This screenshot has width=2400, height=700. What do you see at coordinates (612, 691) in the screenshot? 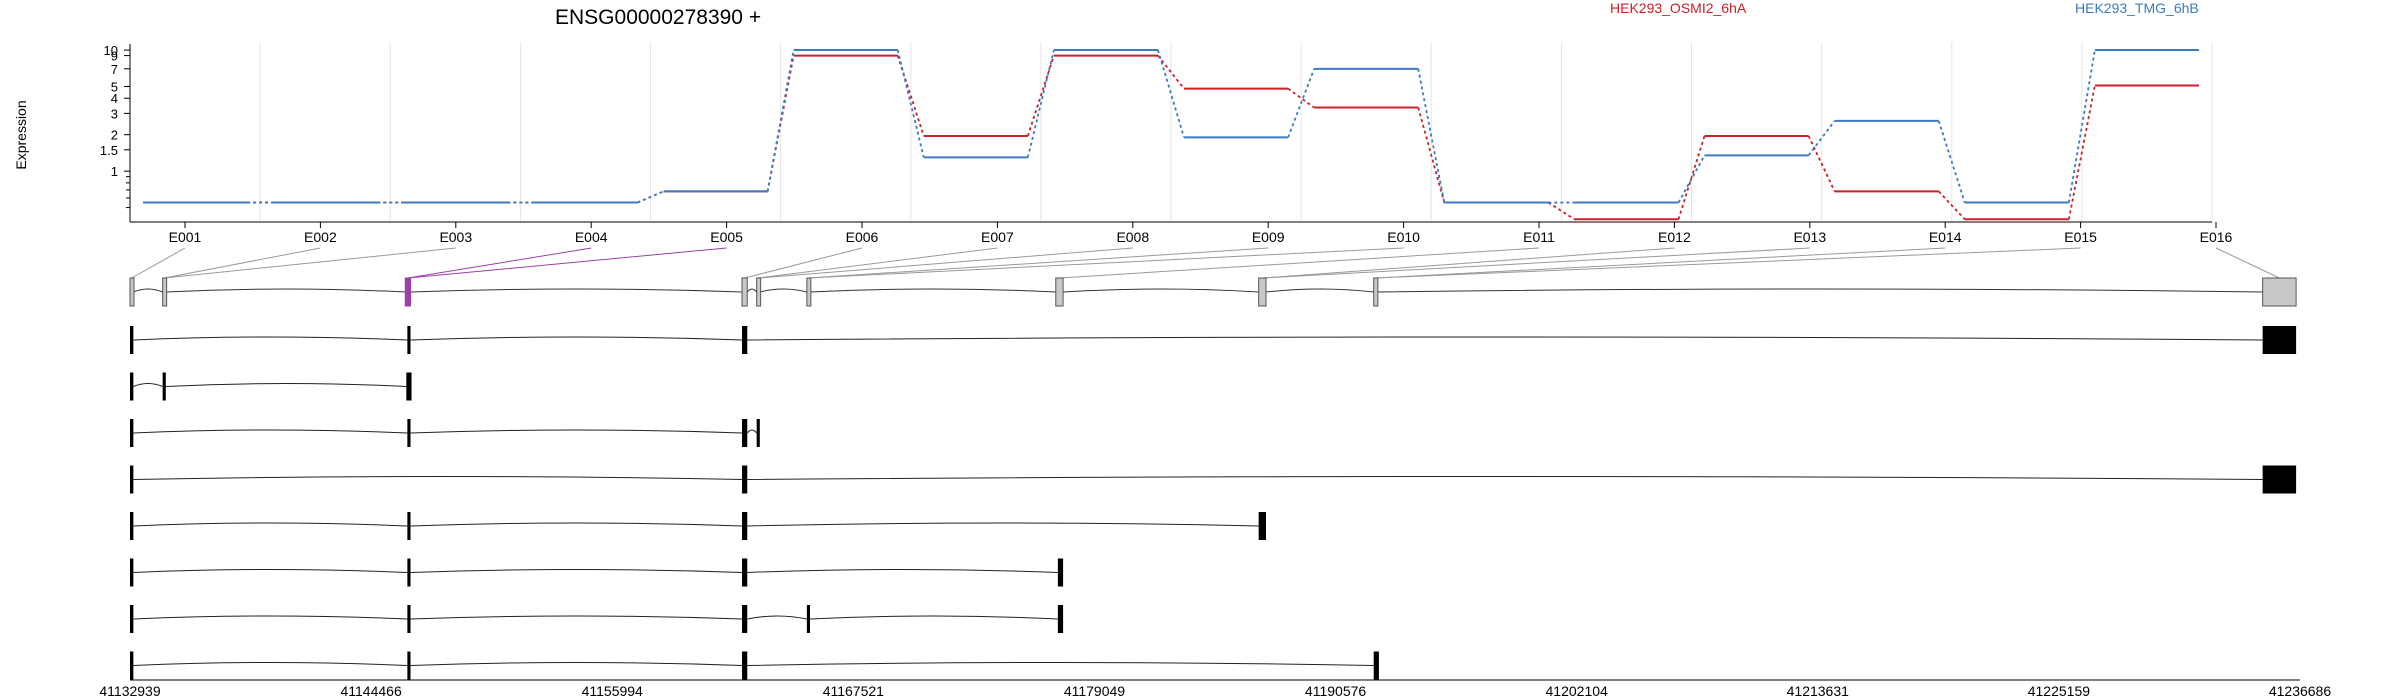
I see `genomic-tick-label: 41155994` at bounding box center [612, 691].